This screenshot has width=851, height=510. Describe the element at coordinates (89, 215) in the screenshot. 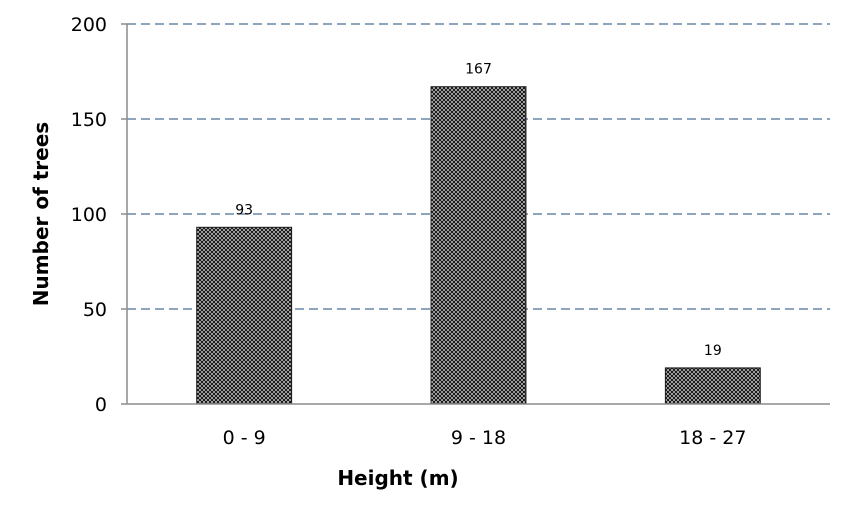

I see `y-tick-label-100: 100` at that location.